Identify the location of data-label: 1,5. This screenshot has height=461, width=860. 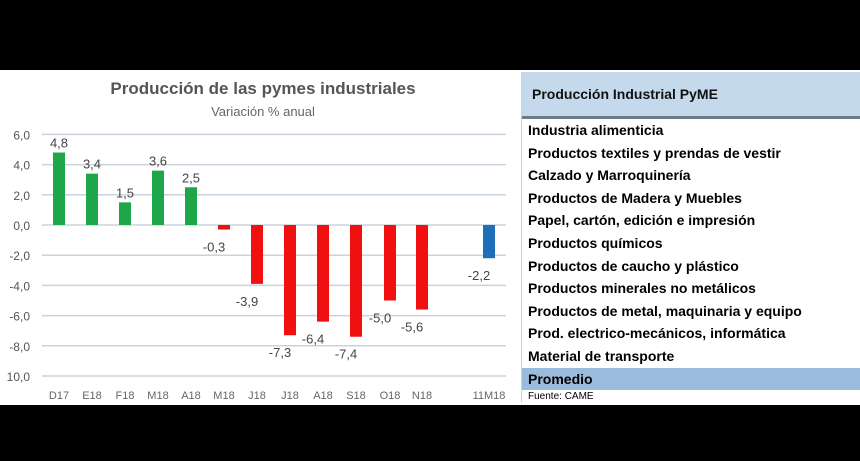
(125, 192).